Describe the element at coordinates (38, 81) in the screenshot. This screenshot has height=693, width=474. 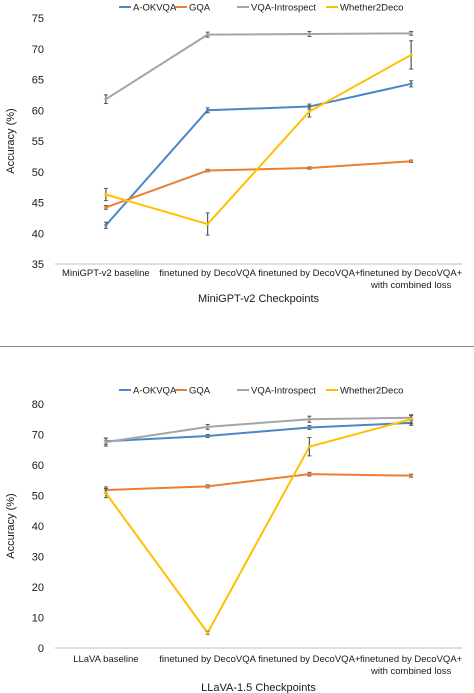
I see `y-tick-label: 65` at that location.